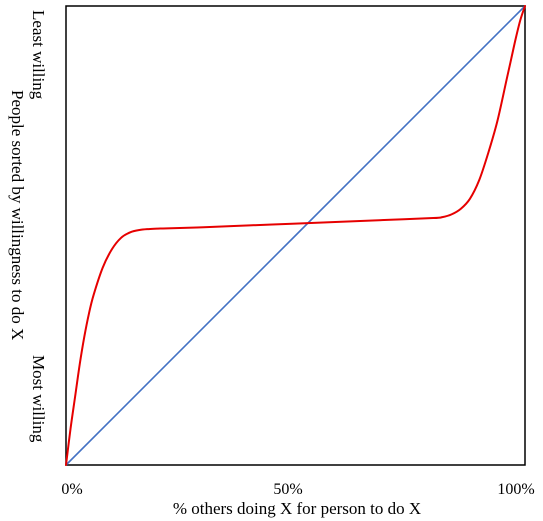 The image size is (543, 521). Describe the element at coordinates (297, 508) in the screenshot. I see `x-axis-label: % others doing X for person to do X` at that location.